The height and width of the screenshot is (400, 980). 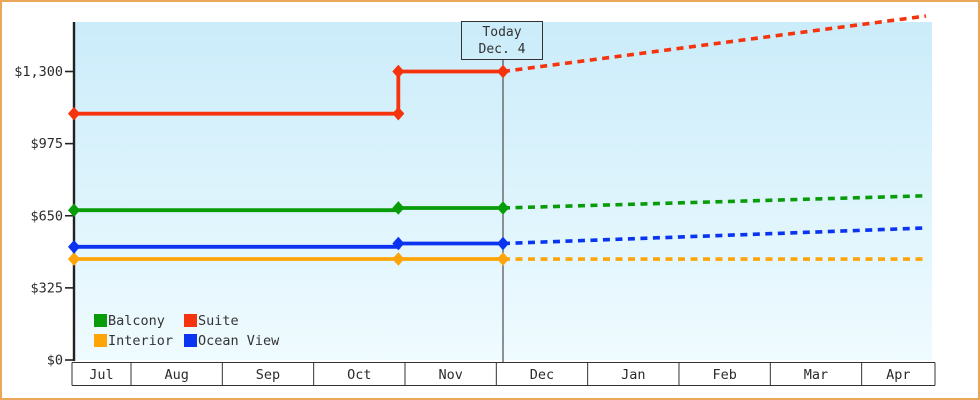 I want to click on month-label: Oct, so click(x=359, y=375).